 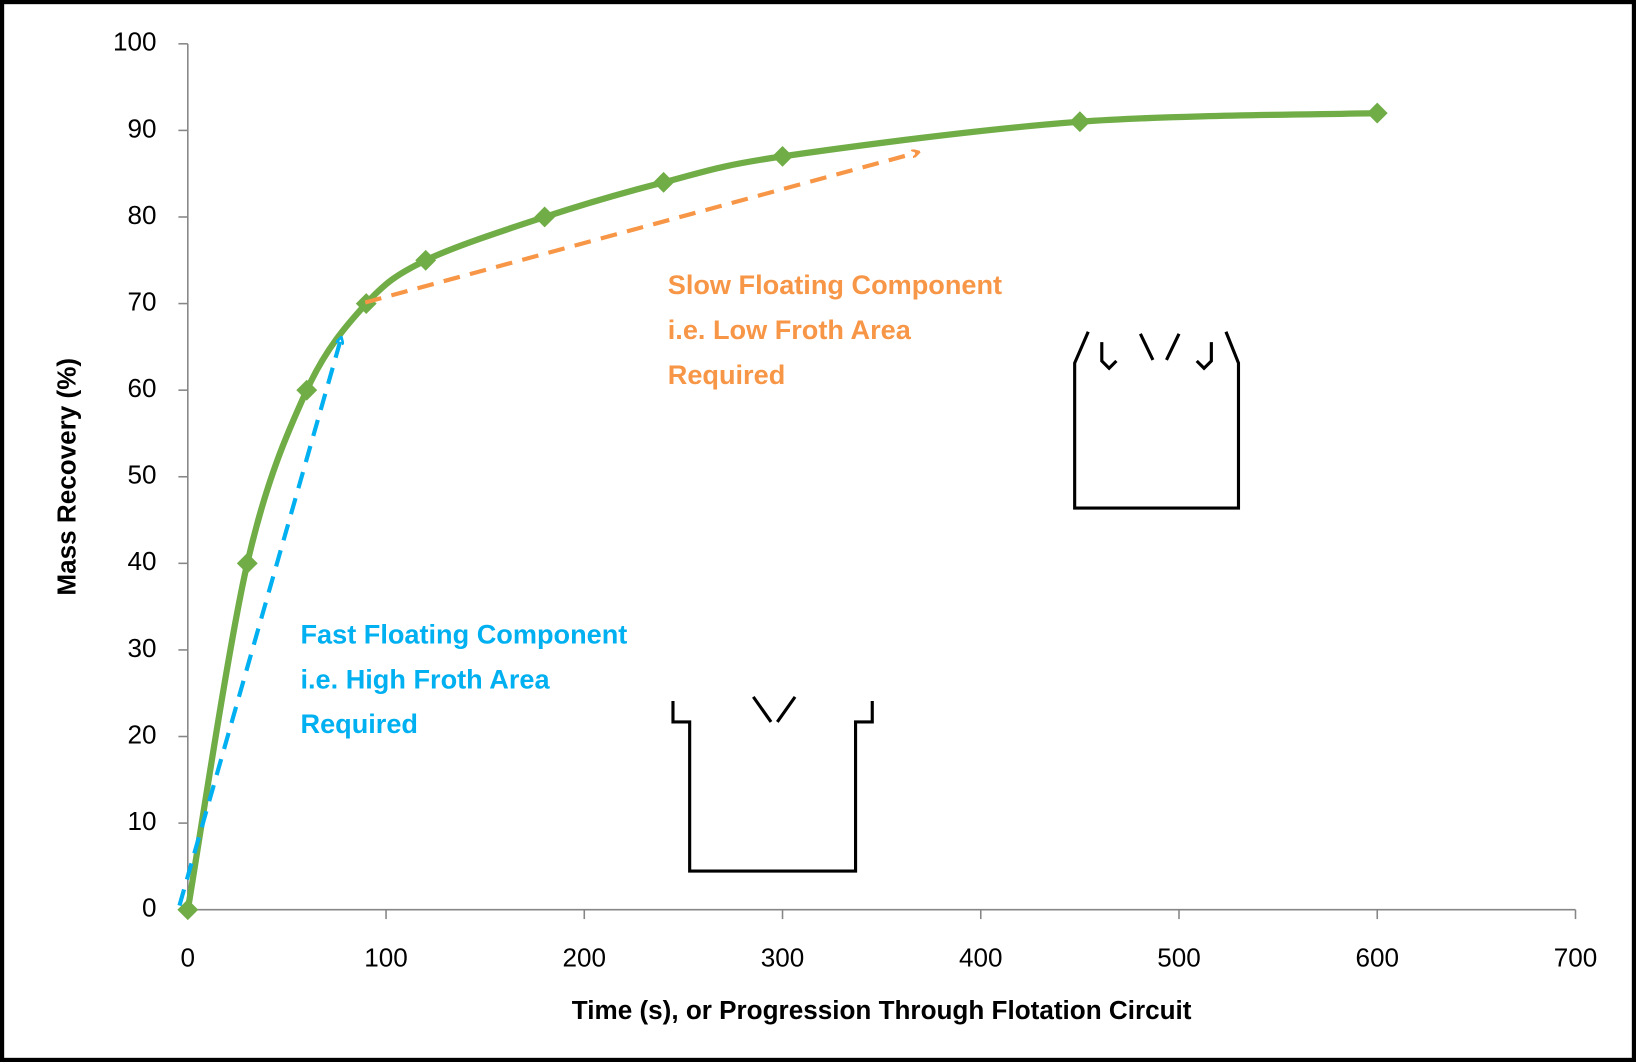 What do you see at coordinates (386, 958) in the screenshot?
I see `x-tick-label: 100` at bounding box center [386, 958].